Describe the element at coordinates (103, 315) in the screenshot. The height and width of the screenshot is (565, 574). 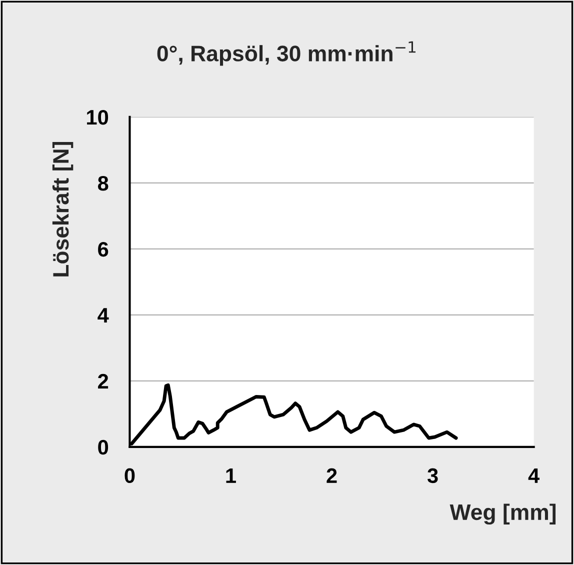
I see `y-tick-label: 4` at that location.